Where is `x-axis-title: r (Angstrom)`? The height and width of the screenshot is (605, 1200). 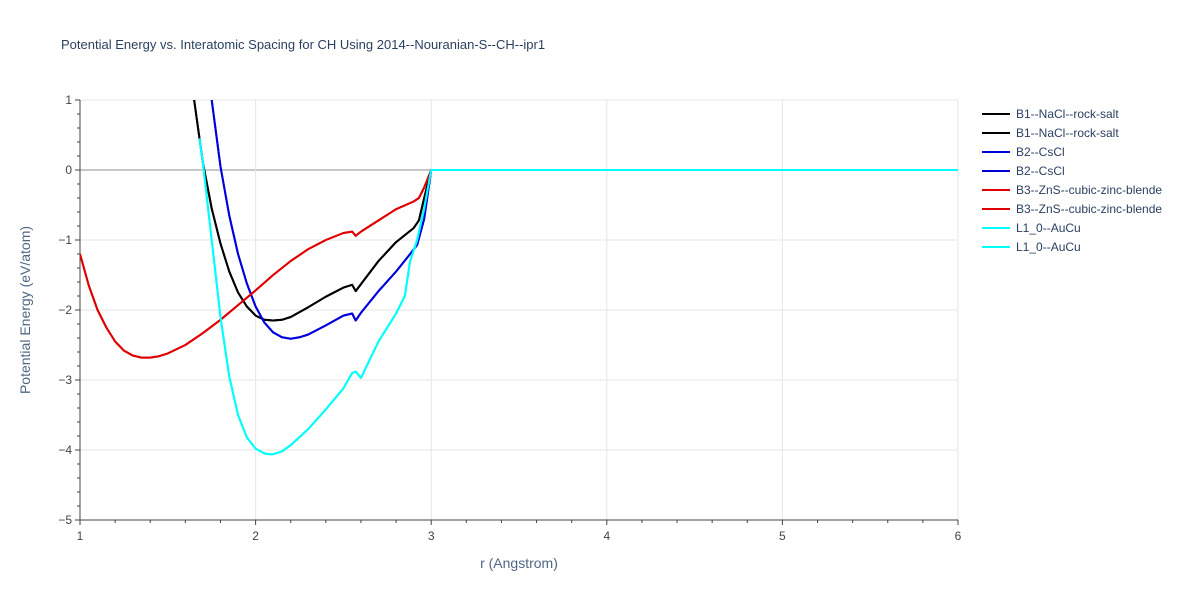 x-axis-title: r (Angstrom) is located at coordinates (519, 563).